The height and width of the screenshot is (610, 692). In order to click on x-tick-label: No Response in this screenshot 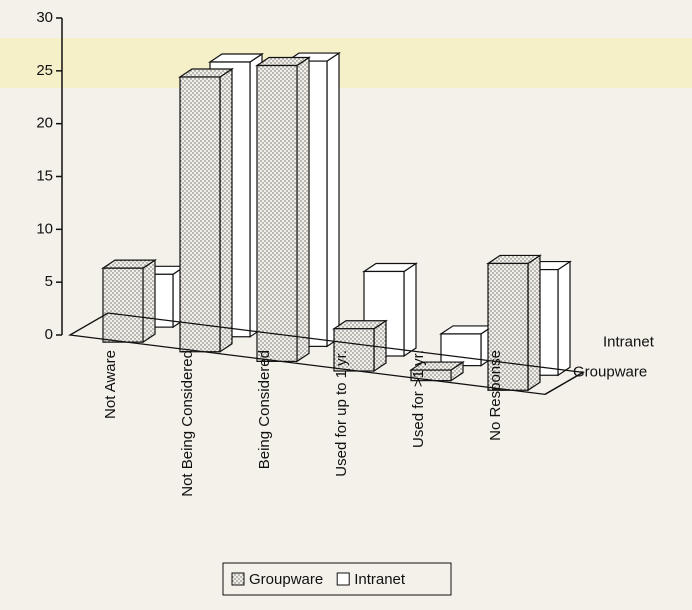, I will do `click(495, 395)`.